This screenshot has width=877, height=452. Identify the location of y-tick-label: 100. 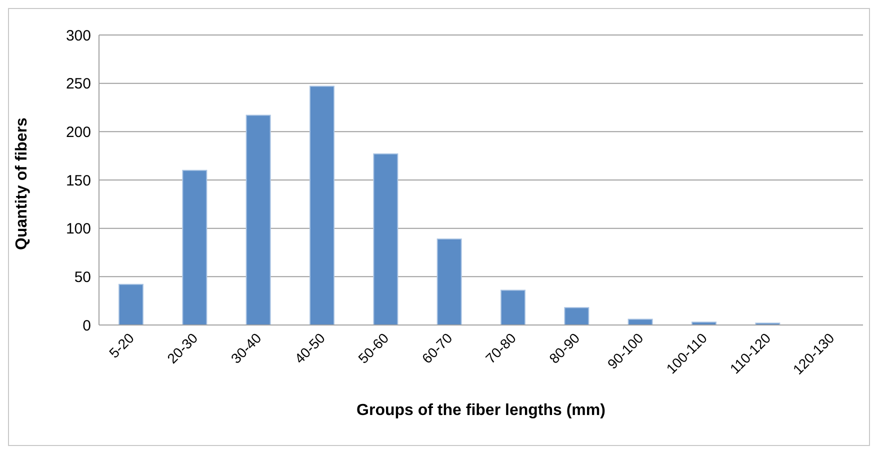
(78, 229).